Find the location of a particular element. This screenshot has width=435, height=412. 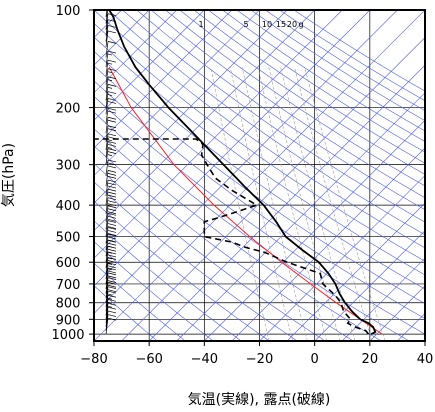

x-tick-label: 20 is located at coordinates (370, 359).